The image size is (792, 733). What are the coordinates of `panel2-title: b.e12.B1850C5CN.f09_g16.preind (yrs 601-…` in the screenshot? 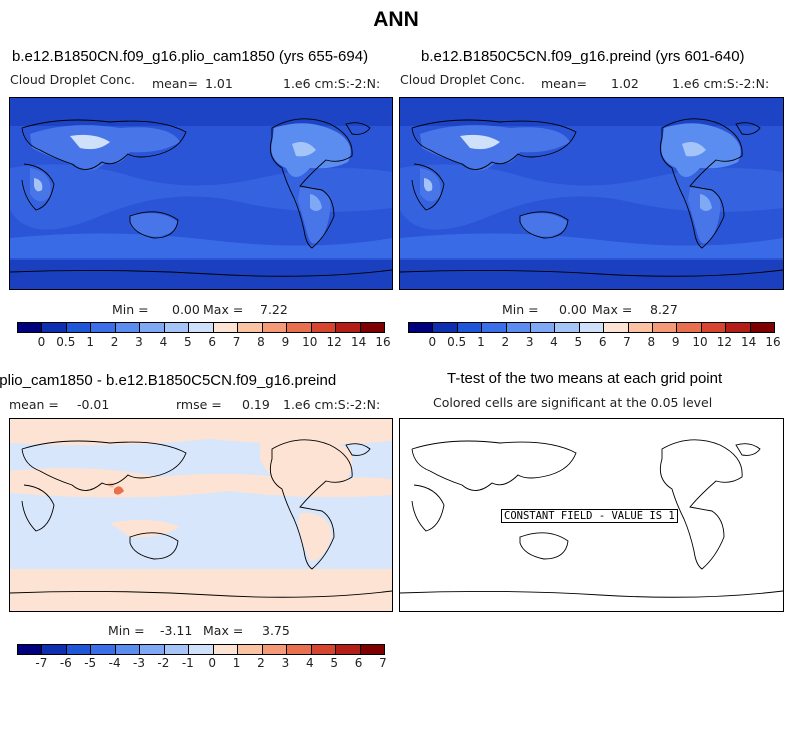 It's located at (583, 56).